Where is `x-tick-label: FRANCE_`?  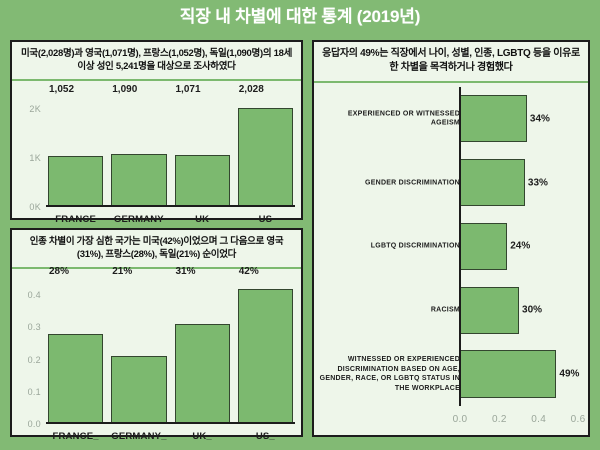 x-tick-label: FRANCE_ is located at coordinates (75, 436).